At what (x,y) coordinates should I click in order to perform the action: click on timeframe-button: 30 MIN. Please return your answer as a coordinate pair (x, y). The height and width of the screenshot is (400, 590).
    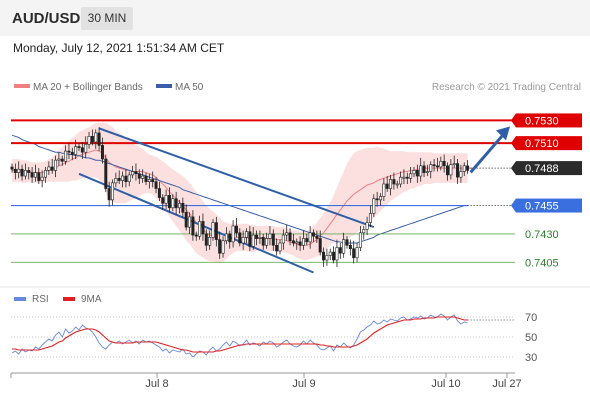
    Looking at the image, I should click on (107, 18).